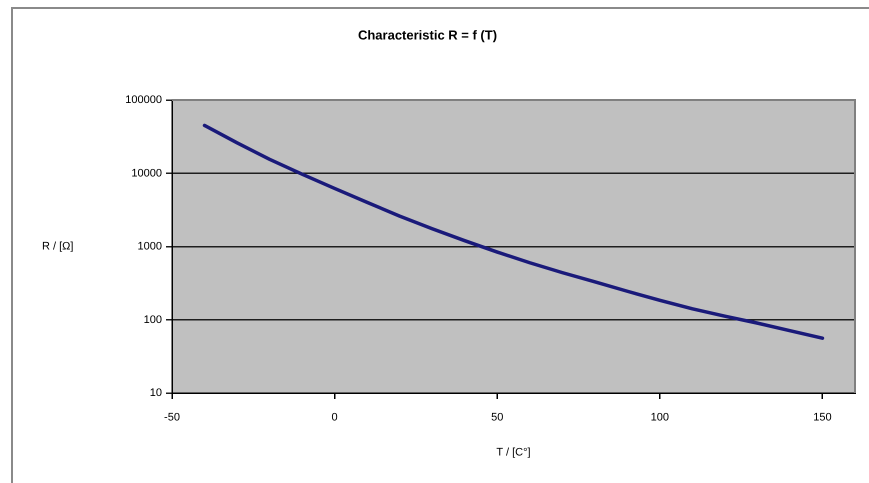  I want to click on x-tick-label: 150, so click(822, 418).